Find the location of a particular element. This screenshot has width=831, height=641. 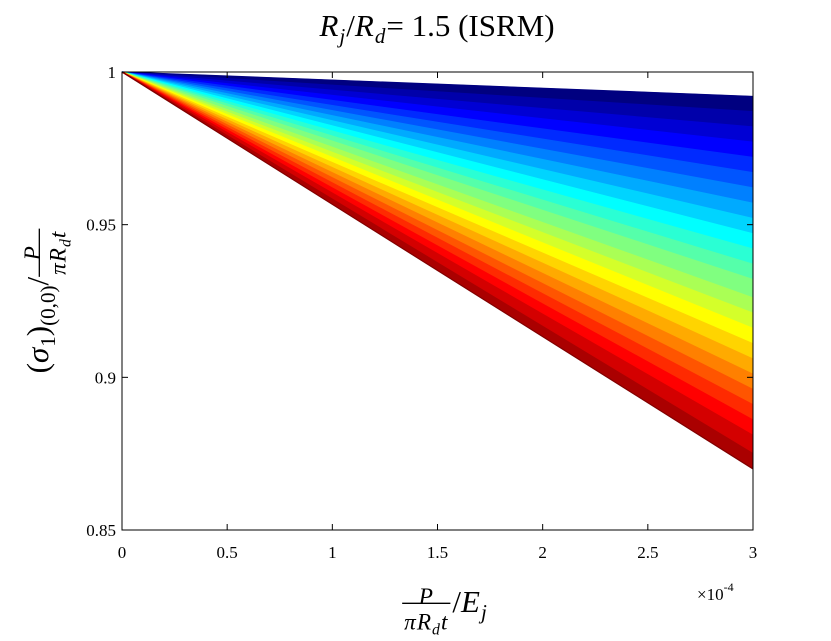

math-text: ( is located at coordinates (37, 368).